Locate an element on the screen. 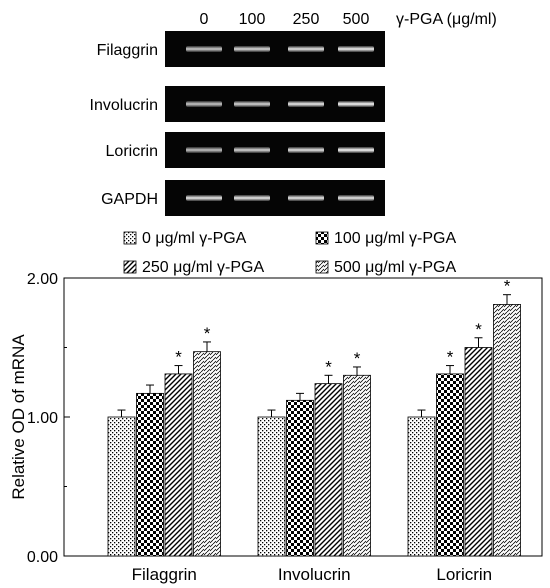  x-tick-label: Involucrin is located at coordinates (314, 574).